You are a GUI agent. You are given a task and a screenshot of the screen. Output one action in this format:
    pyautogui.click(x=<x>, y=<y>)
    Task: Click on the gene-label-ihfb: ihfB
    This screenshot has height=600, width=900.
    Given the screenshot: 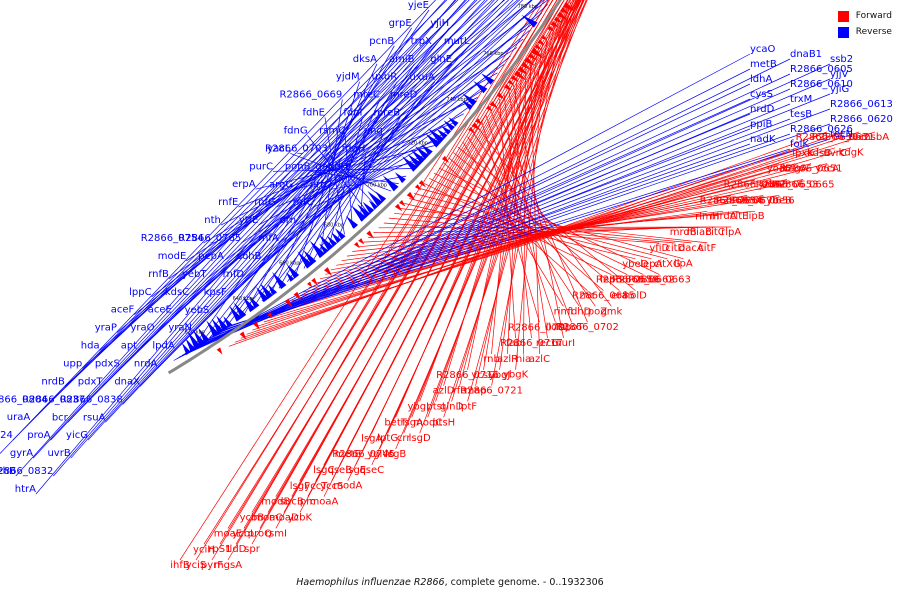 What is the action you would take?
    pyautogui.click(x=180, y=565)
    